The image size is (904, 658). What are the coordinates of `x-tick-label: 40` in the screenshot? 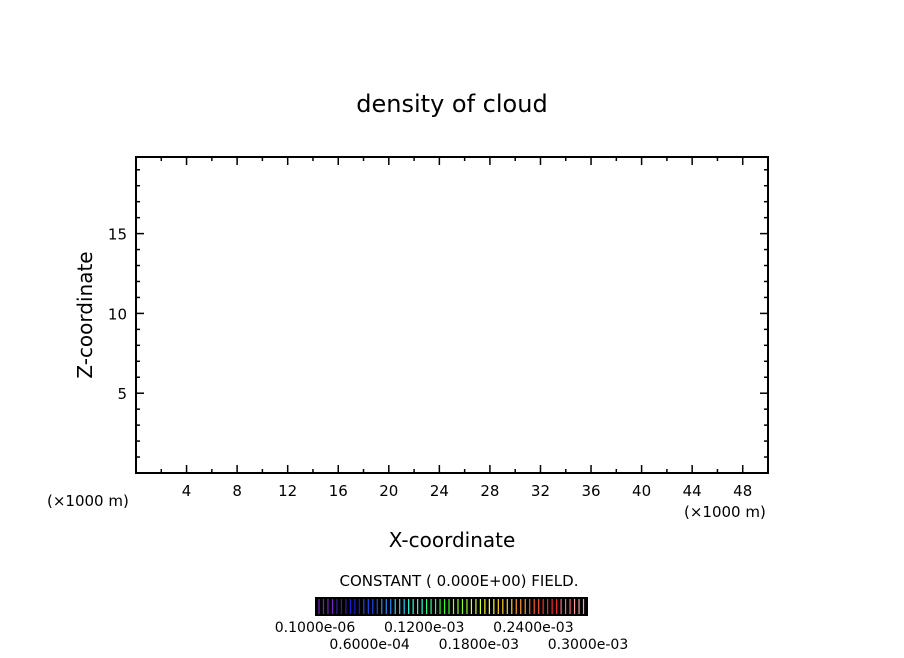 It's located at (641, 491).